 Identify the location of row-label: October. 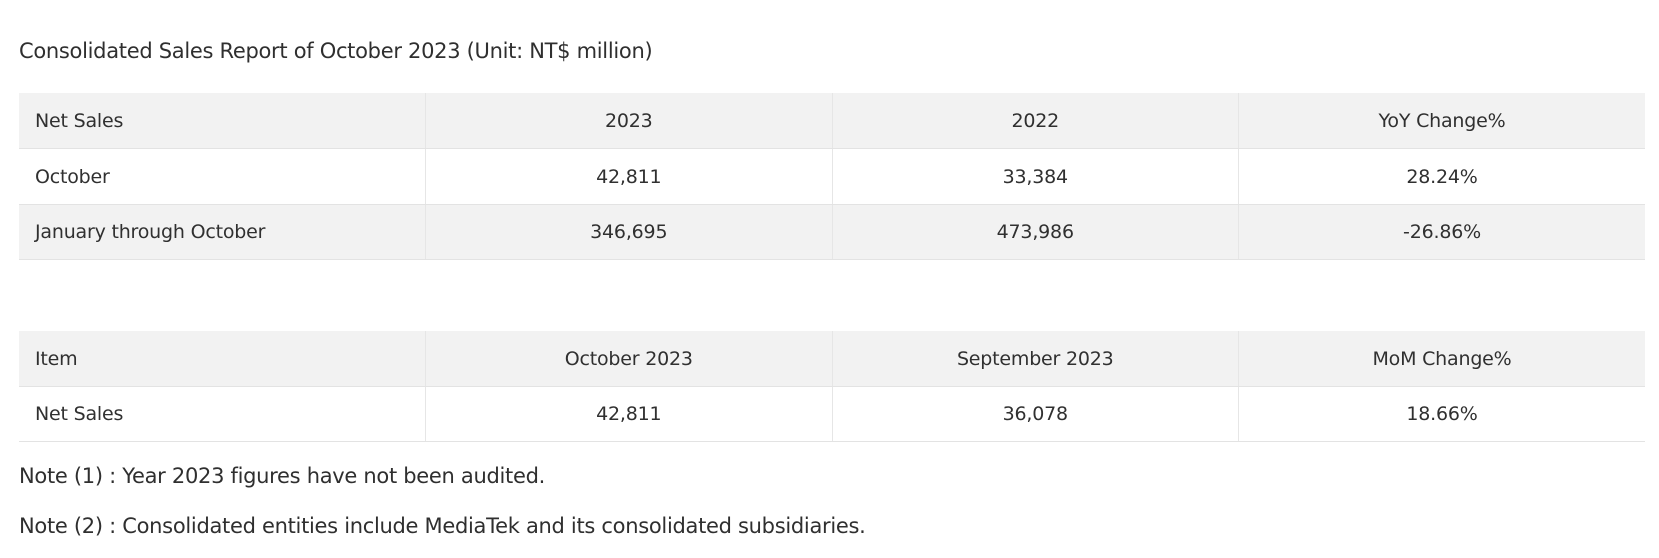
(222, 176).